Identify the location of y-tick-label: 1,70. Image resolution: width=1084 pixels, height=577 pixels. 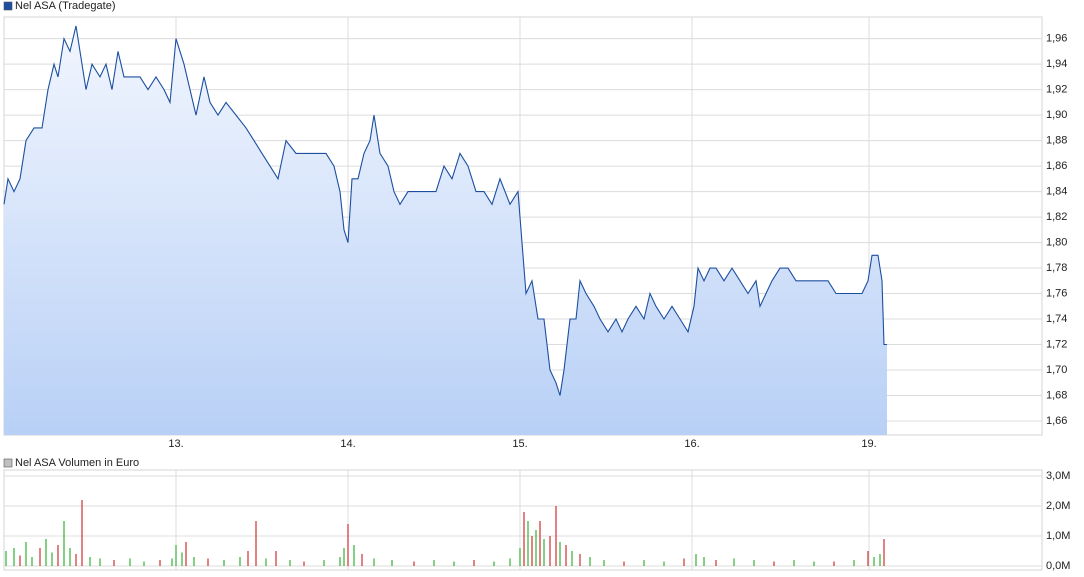
(1056, 370).